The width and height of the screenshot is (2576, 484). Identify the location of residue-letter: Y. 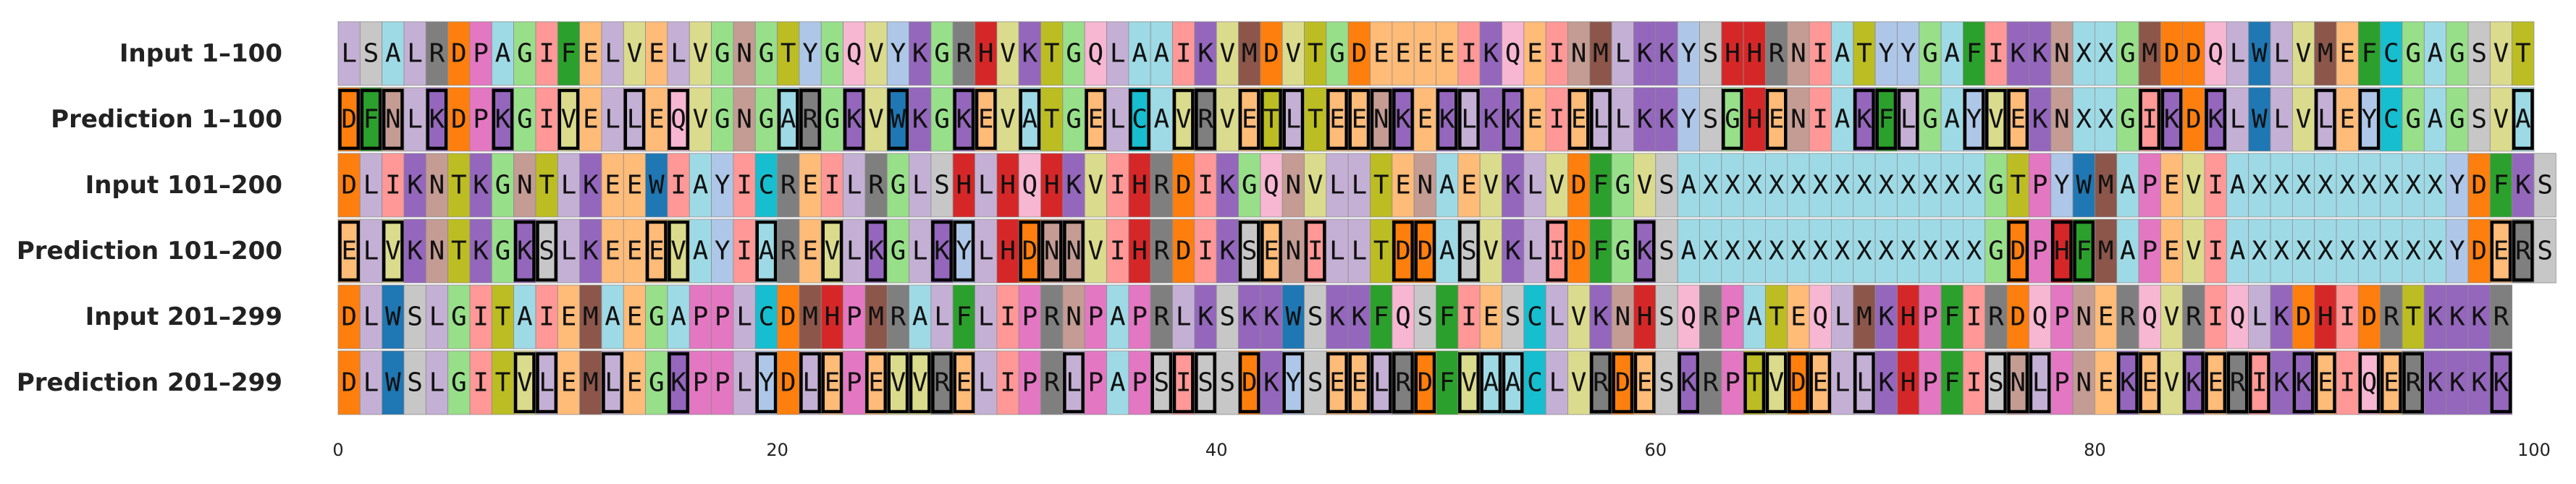
(898, 54).